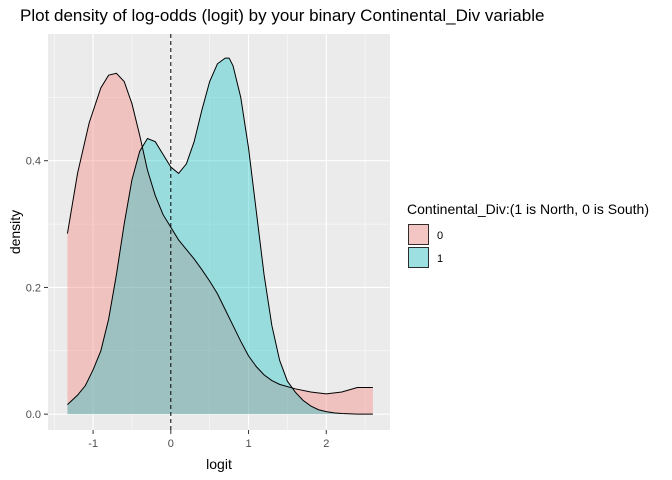 The image size is (672, 480). I want to click on y-tick-label: 0.2, so click(33, 288).